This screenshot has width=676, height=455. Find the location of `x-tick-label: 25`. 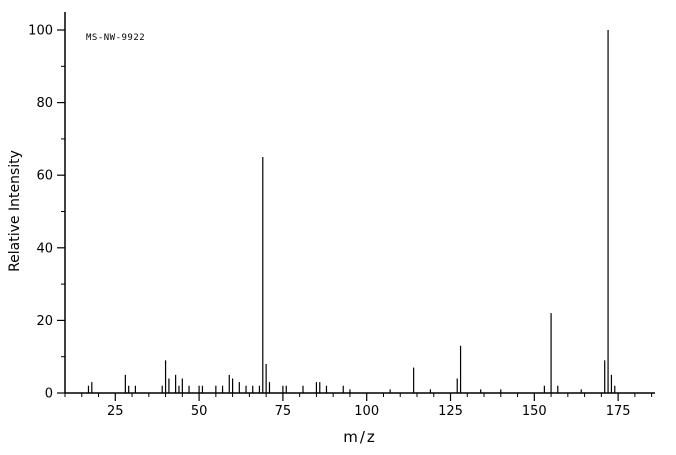

x-tick-label: 25 is located at coordinates (115, 411).